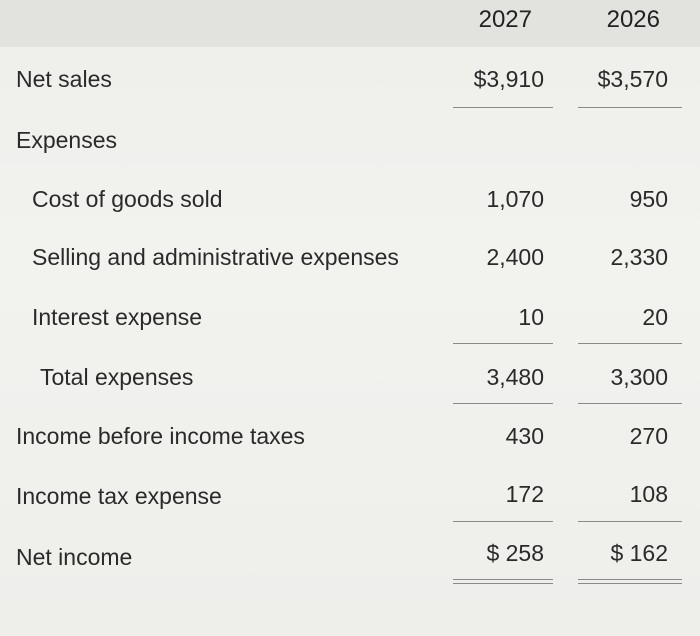 The height and width of the screenshot is (636, 700). What do you see at coordinates (67, 140) in the screenshot?
I see `expenses-label: Expenses` at bounding box center [67, 140].